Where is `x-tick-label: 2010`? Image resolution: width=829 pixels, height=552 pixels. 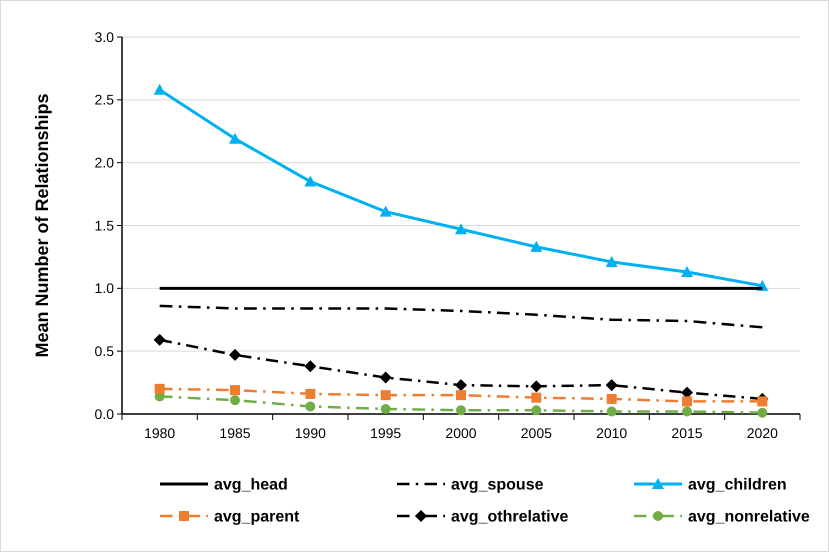
x-tick-label: 2010 is located at coordinates (612, 433).